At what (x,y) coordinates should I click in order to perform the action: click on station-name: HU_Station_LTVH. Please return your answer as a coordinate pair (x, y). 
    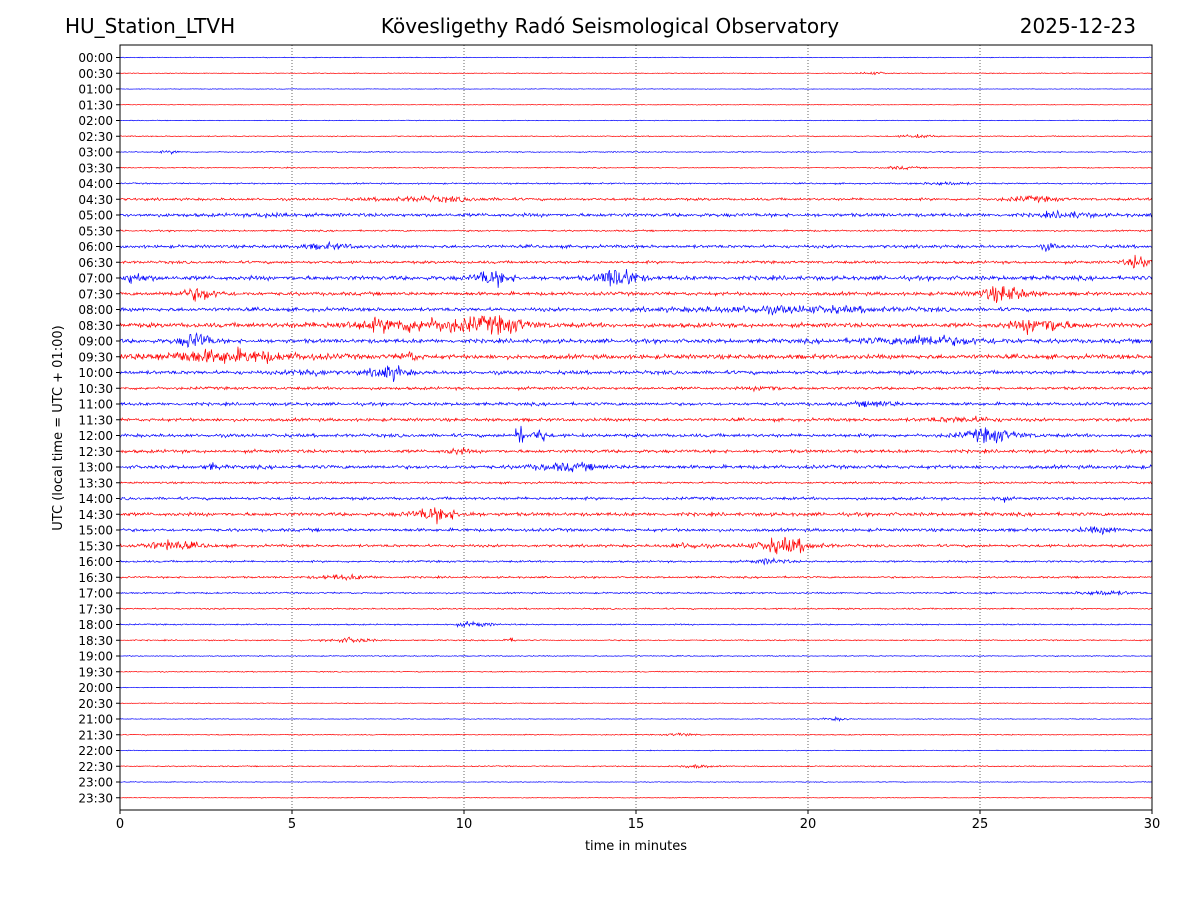
    Looking at the image, I should click on (150, 26).